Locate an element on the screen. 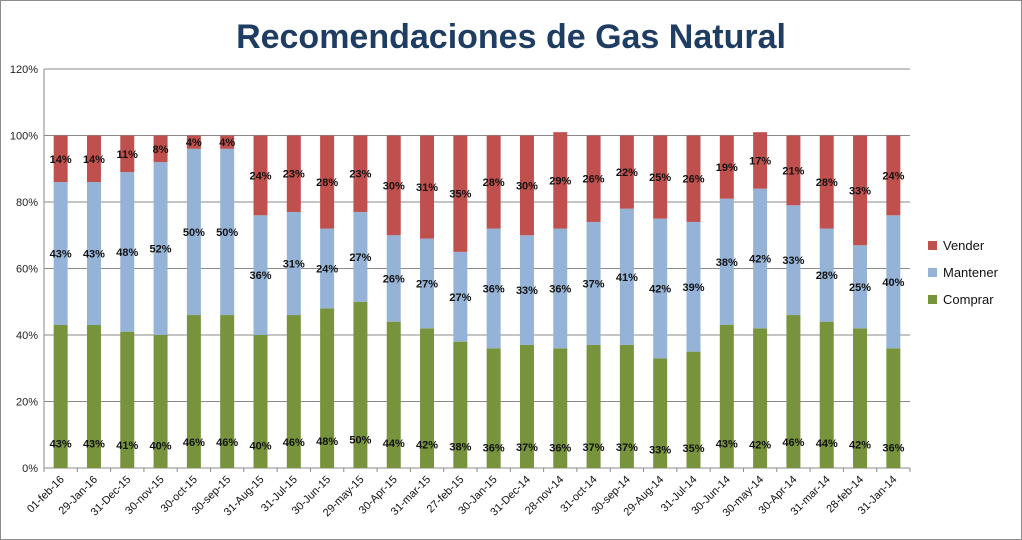  data-label-comprar: 48% is located at coordinates (327, 442).